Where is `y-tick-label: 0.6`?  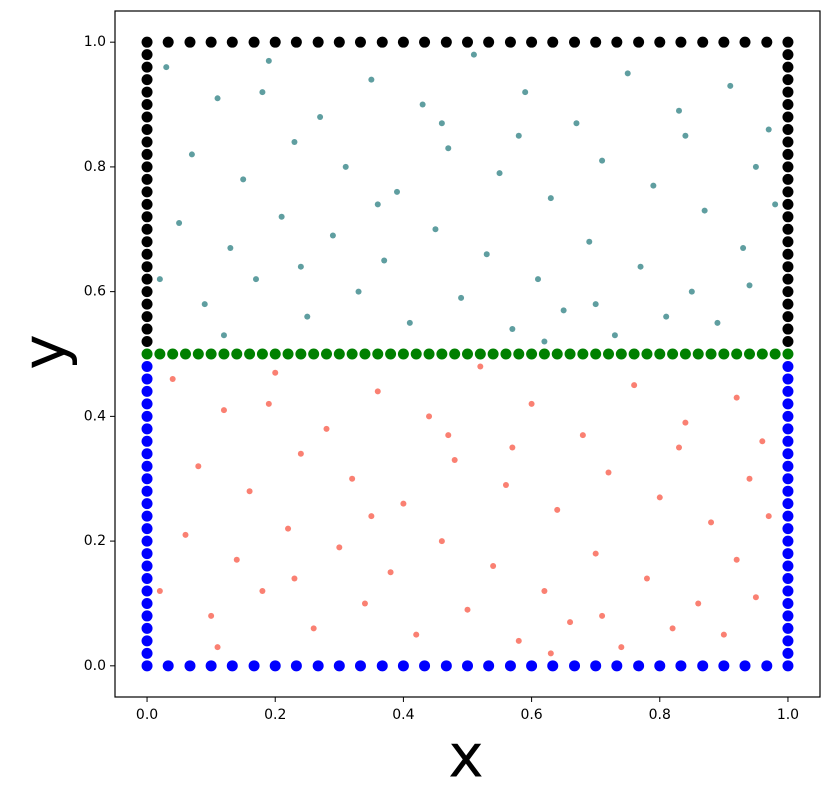
y-tick-label: 0.6 is located at coordinates (95, 292).